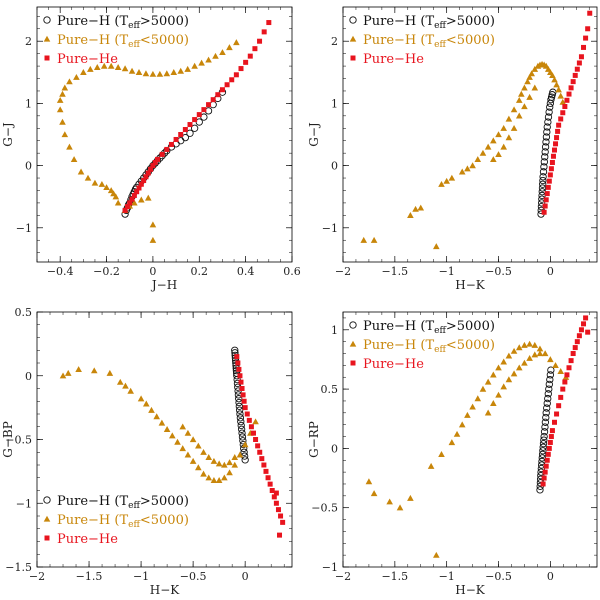  What do you see at coordinates (314, 439) in the screenshot?
I see `y-axis-label: G−RP` at bounding box center [314, 439].